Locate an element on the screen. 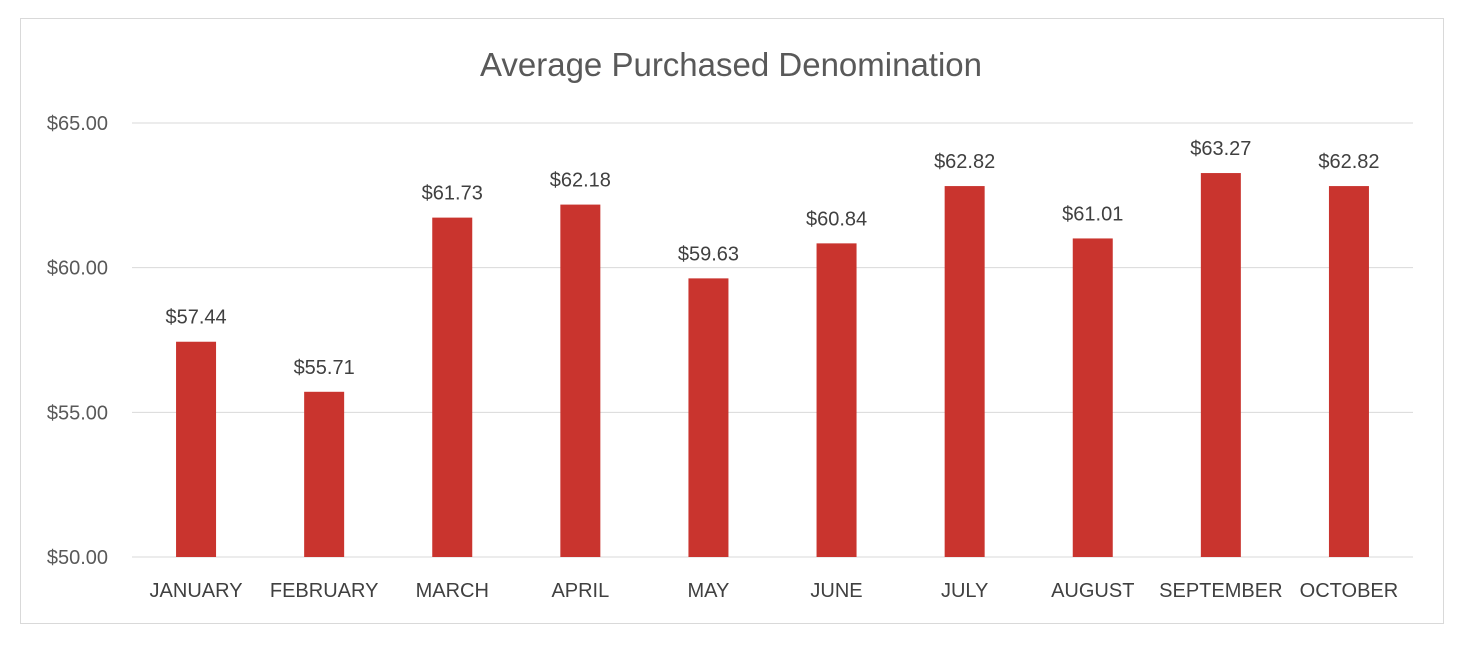 This screenshot has width=1468, height=646. y-axis-tick-labels: $50.00 $55.00 $60.00 $65.00 is located at coordinates (77, 341).